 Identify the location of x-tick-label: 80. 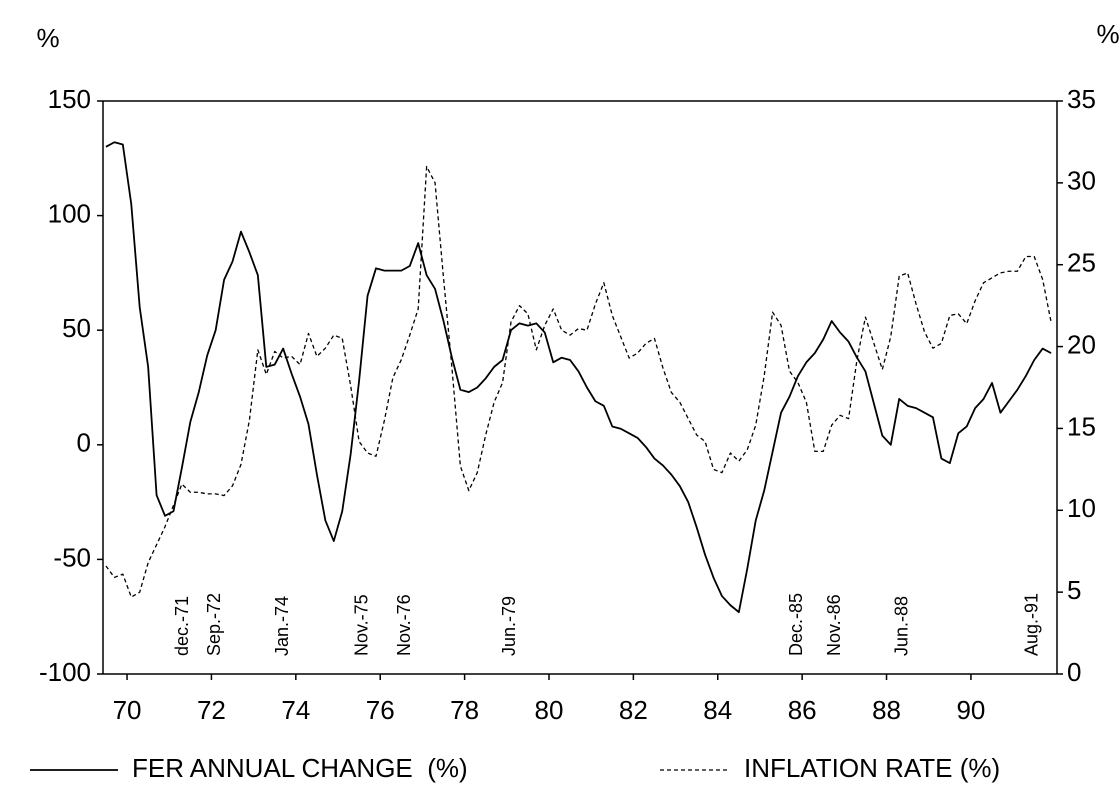
(549, 710).